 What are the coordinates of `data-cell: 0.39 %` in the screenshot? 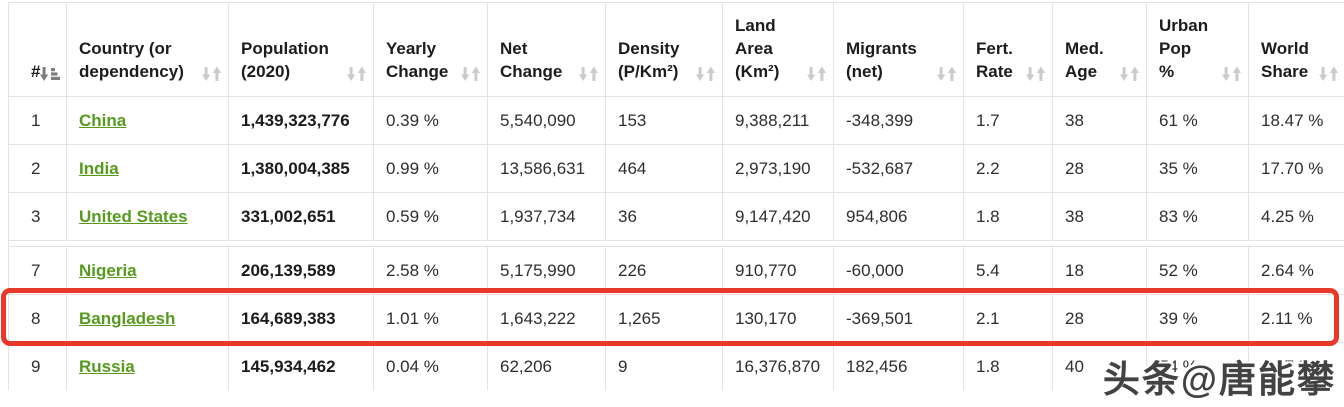 It's located at (431, 120).